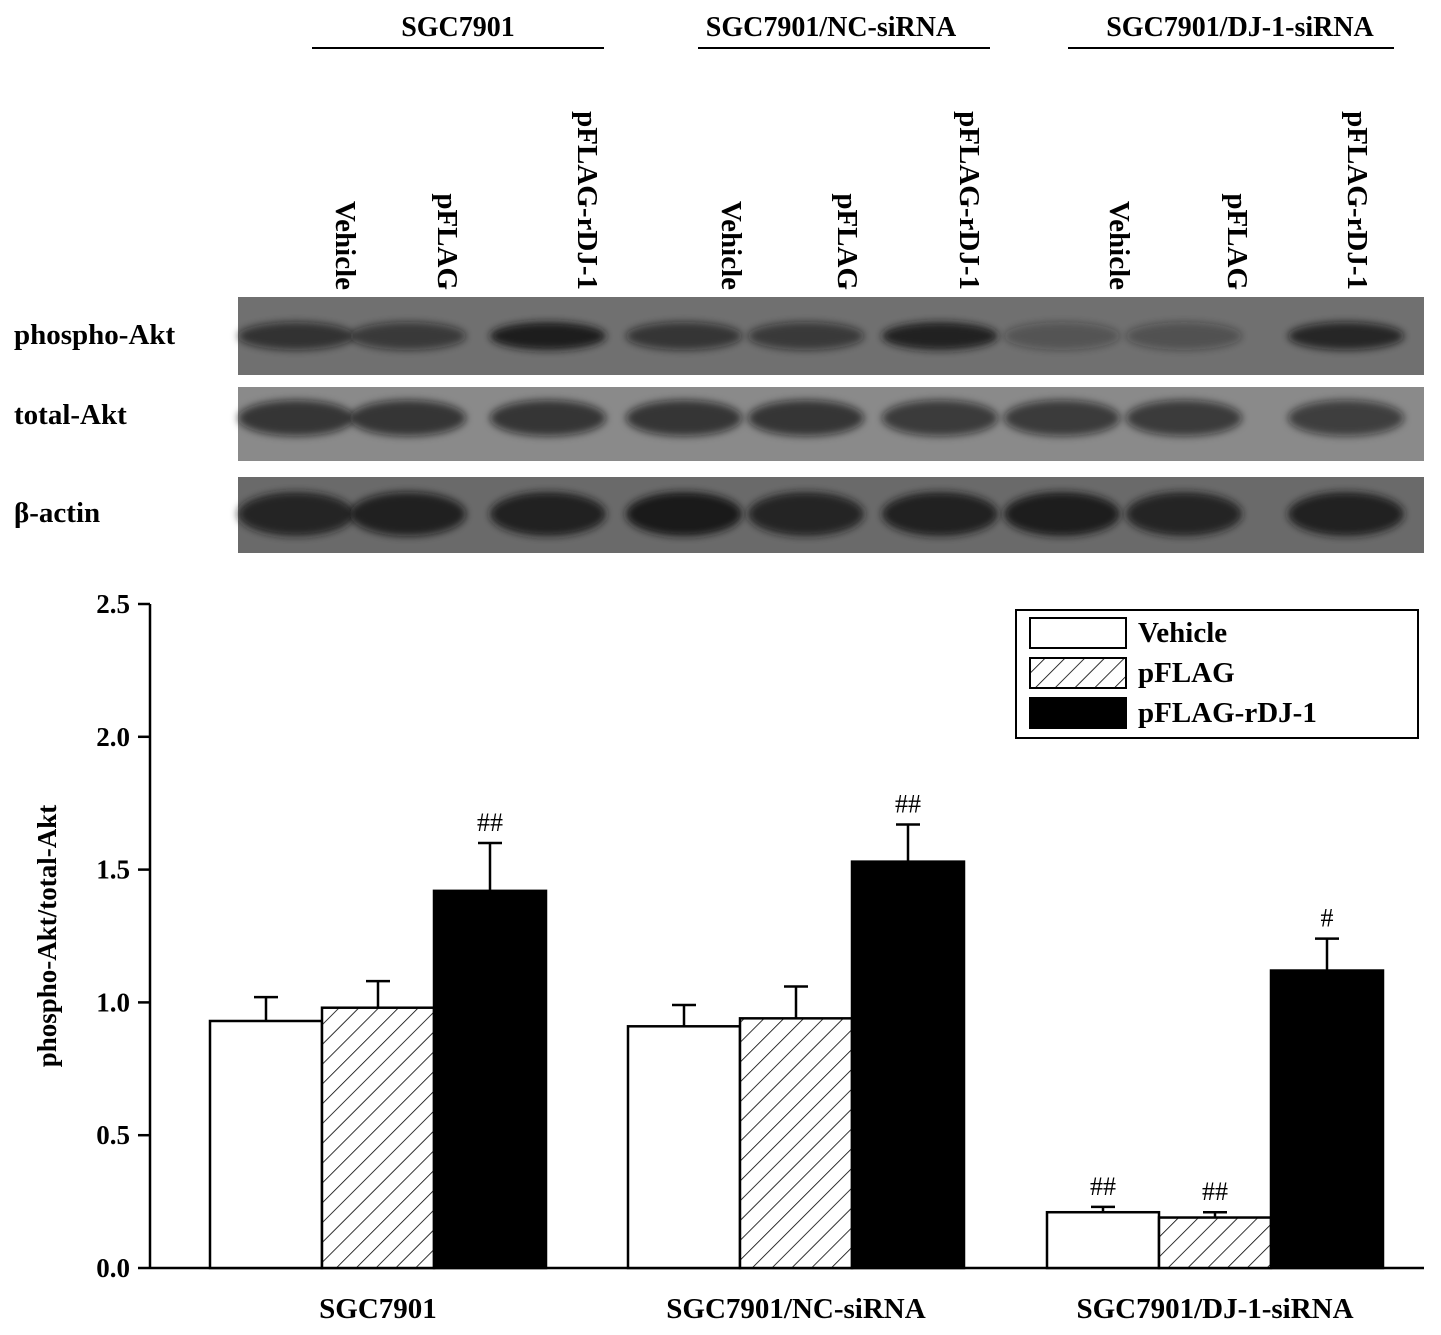 This screenshot has height=1335, width=1441. I want to click on blot-group-label-2: SGC7901/NC-siRNA, so click(831, 27).